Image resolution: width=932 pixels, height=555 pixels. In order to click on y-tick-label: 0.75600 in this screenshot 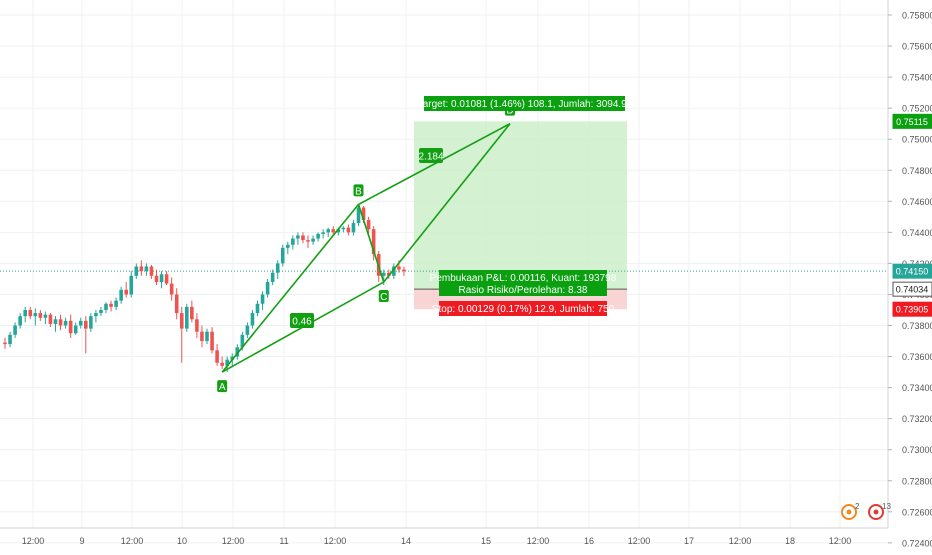, I will do `click(917, 47)`.